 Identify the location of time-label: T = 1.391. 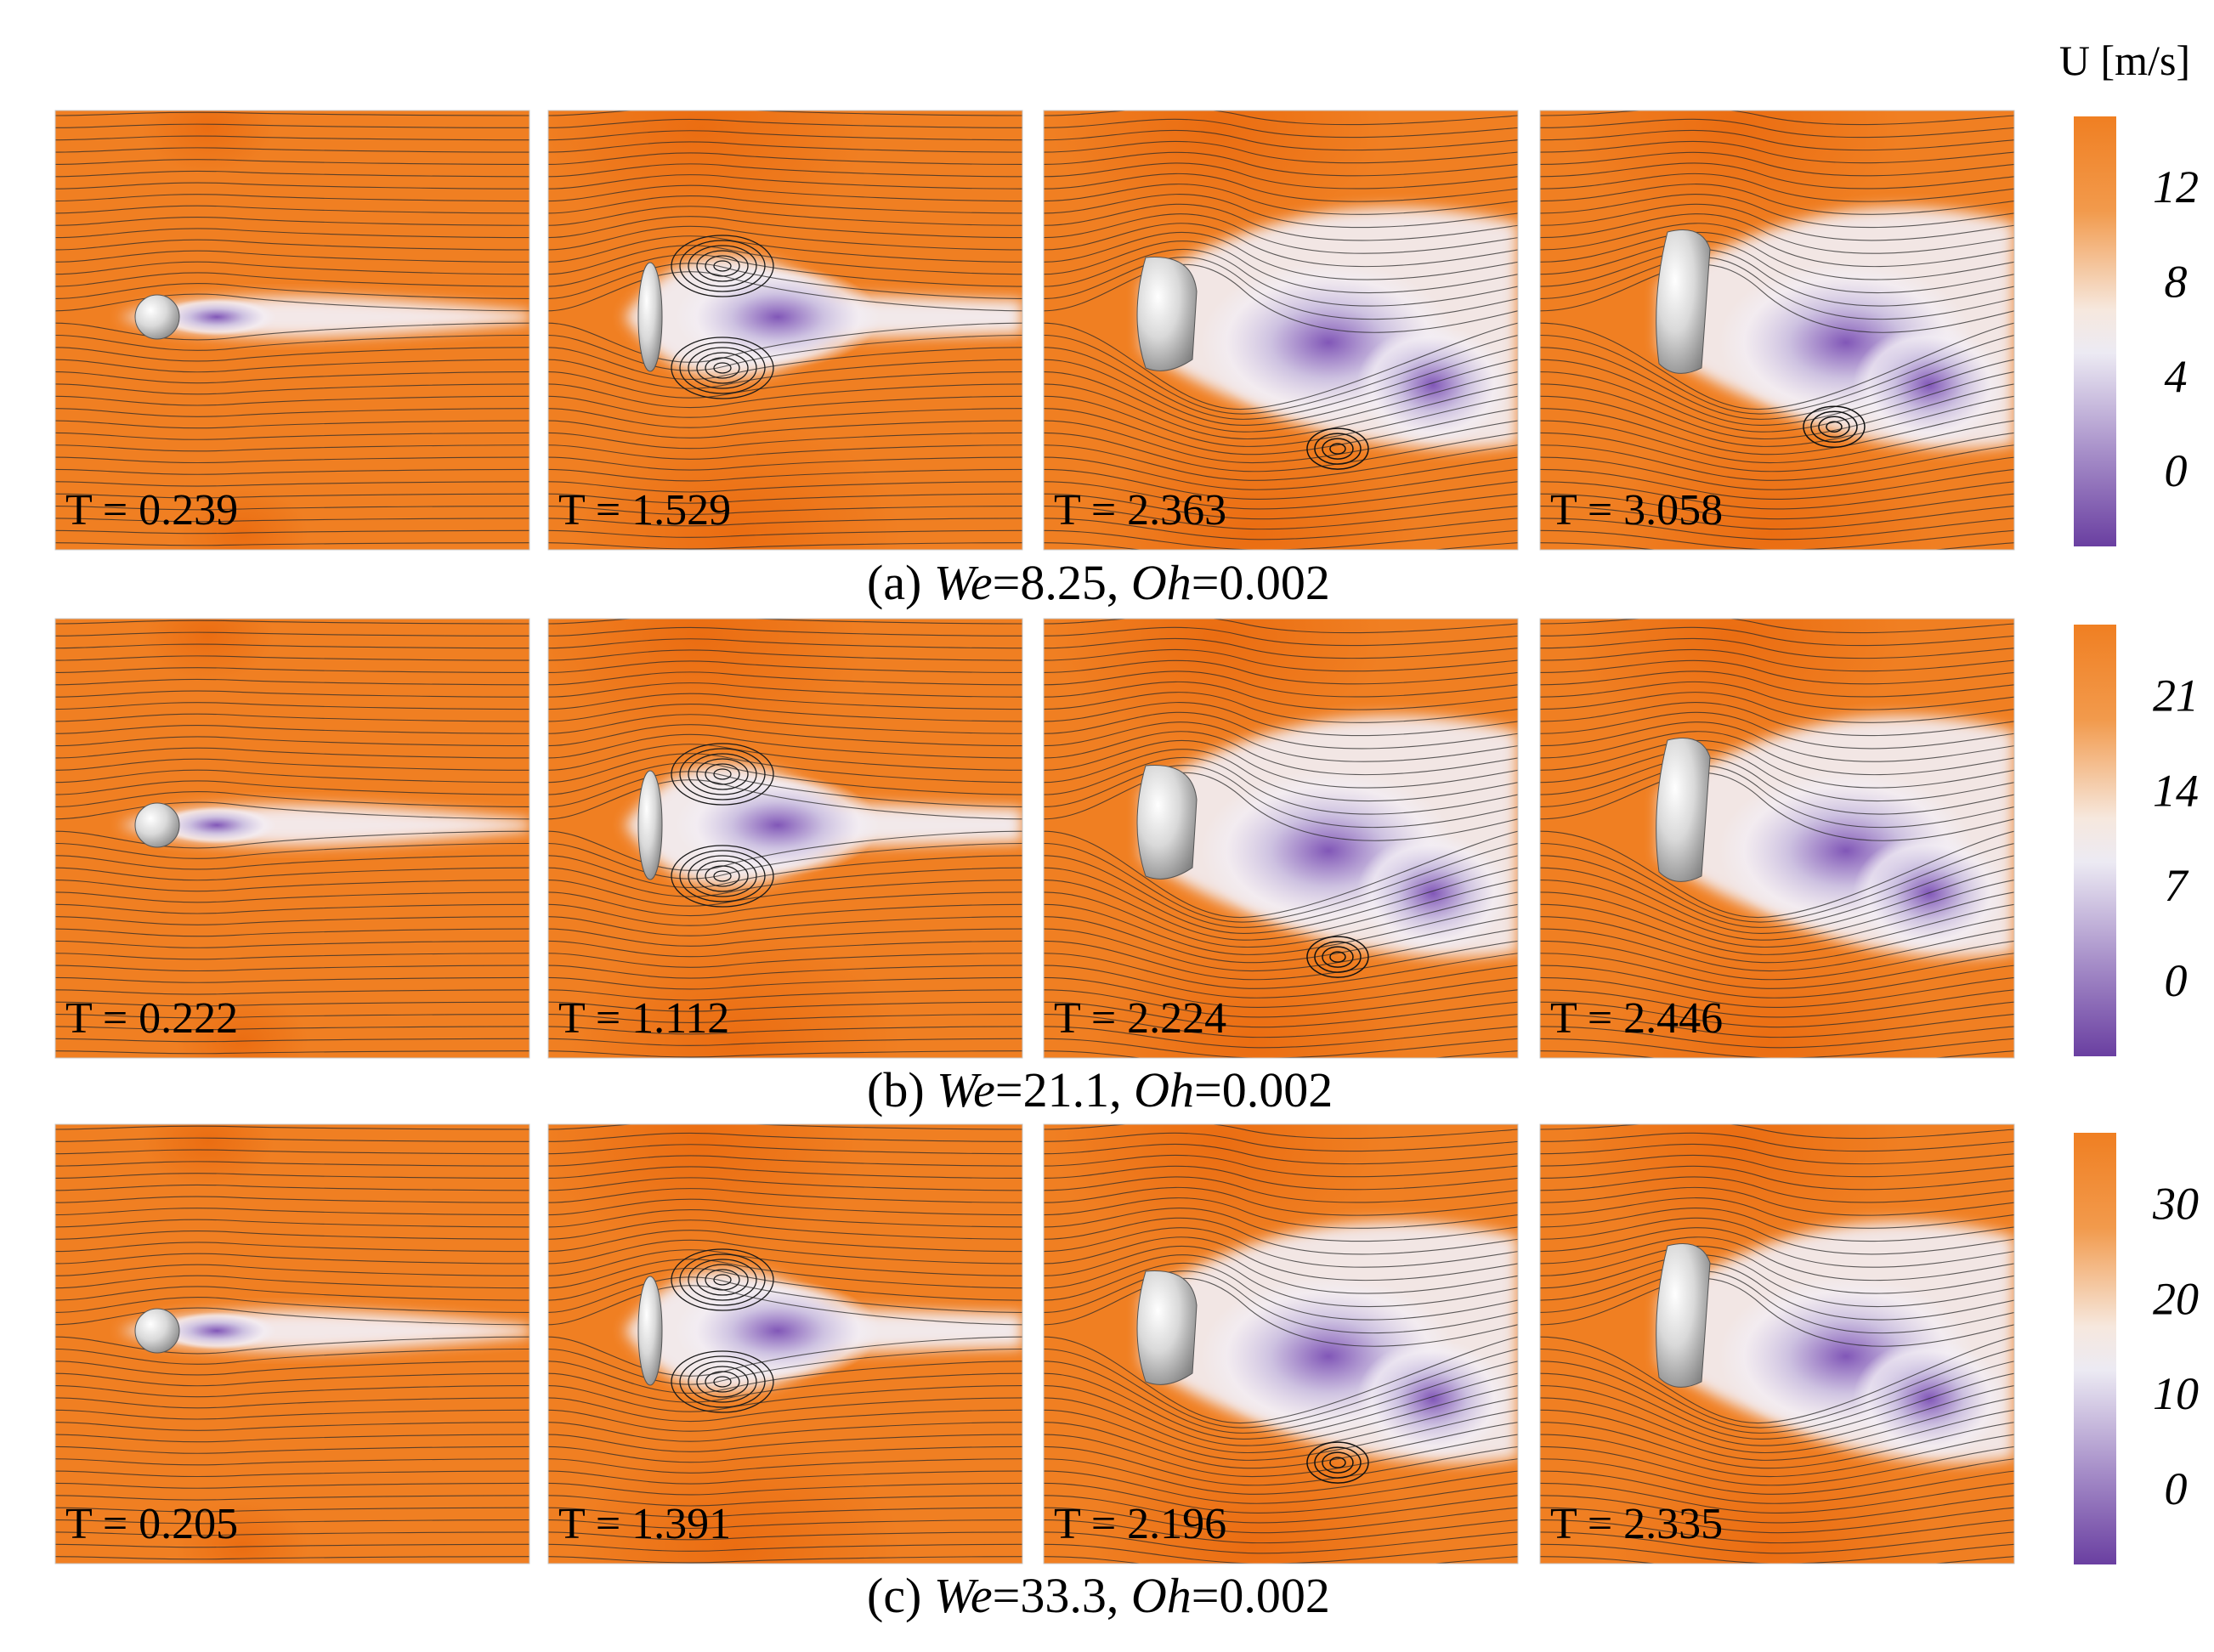
(644, 1524).